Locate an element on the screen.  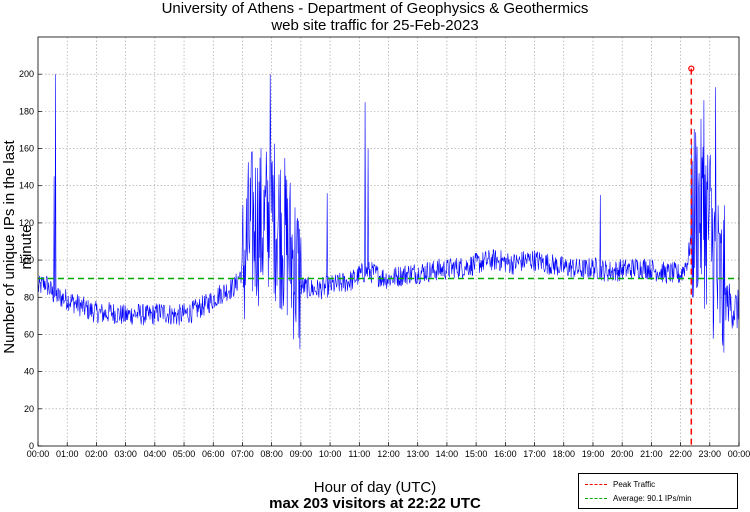
y-tick-label: 40 is located at coordinates (29, 372).